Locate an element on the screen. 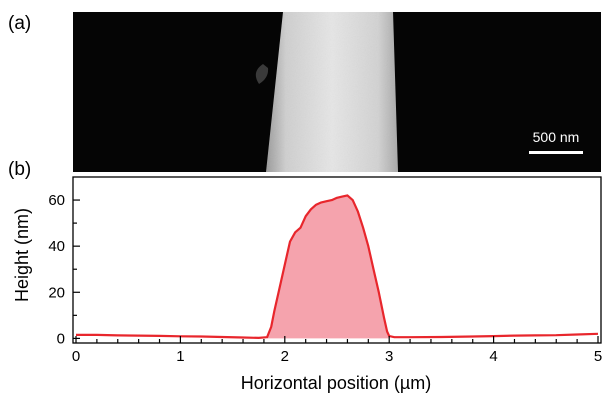 This screenshot has width=604, height=394. scale-bar-label: 500 nm is located at coordinates (556, 137).